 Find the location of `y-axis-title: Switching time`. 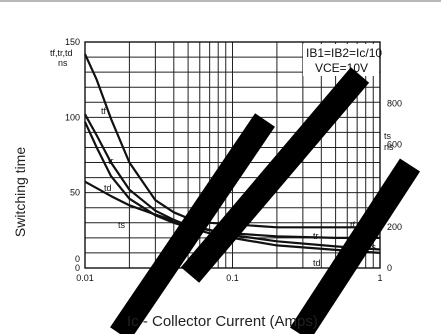

y-axis-title: Switching time is located at coordinates (20, 192).